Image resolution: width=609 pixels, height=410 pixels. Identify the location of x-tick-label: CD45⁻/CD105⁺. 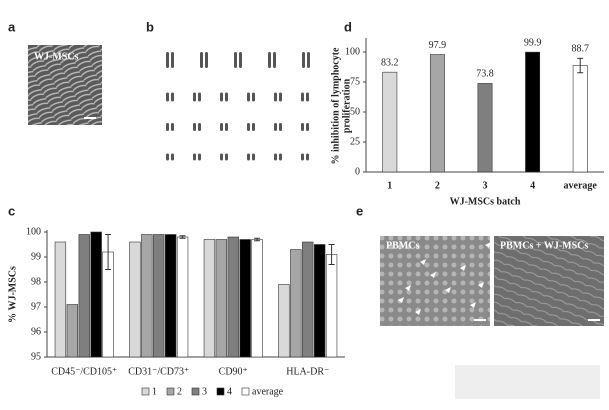
(84, 371).